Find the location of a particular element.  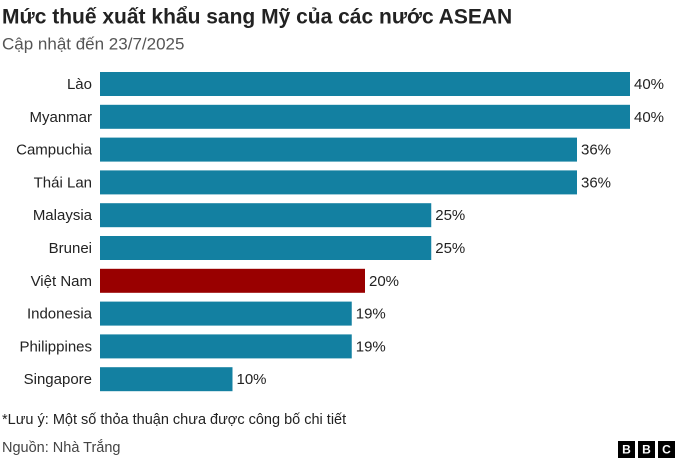

category-label: Malaysia is located at coordinates (63, 215).